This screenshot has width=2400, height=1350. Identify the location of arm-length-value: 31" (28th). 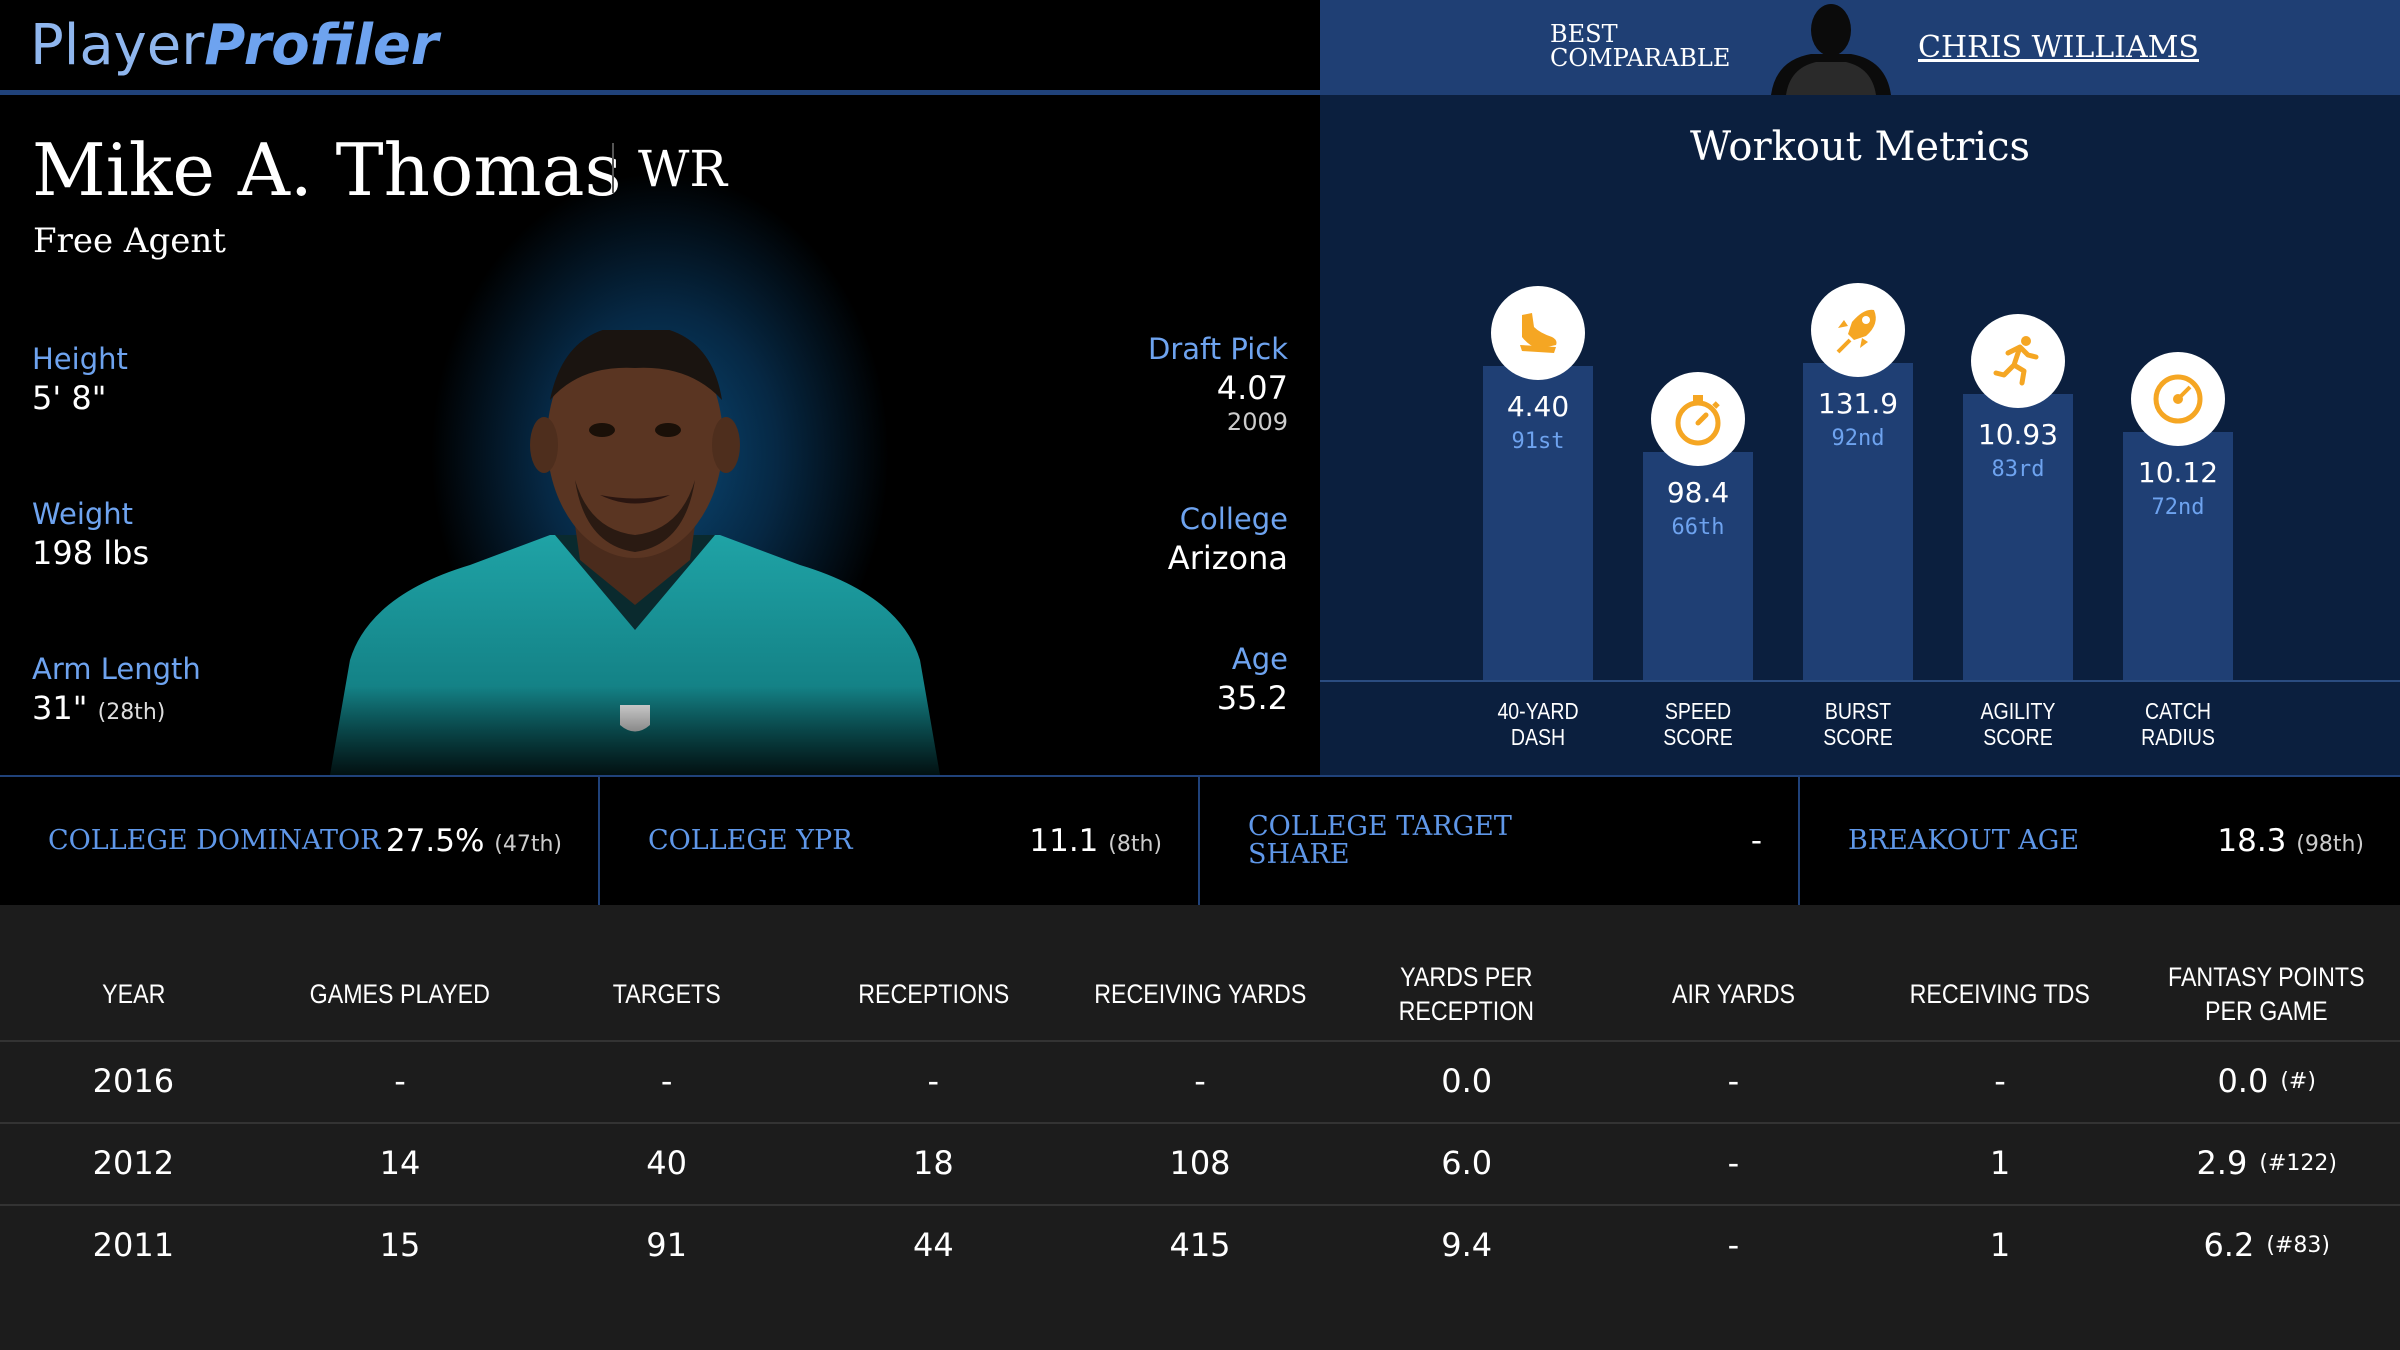
(99, 708).